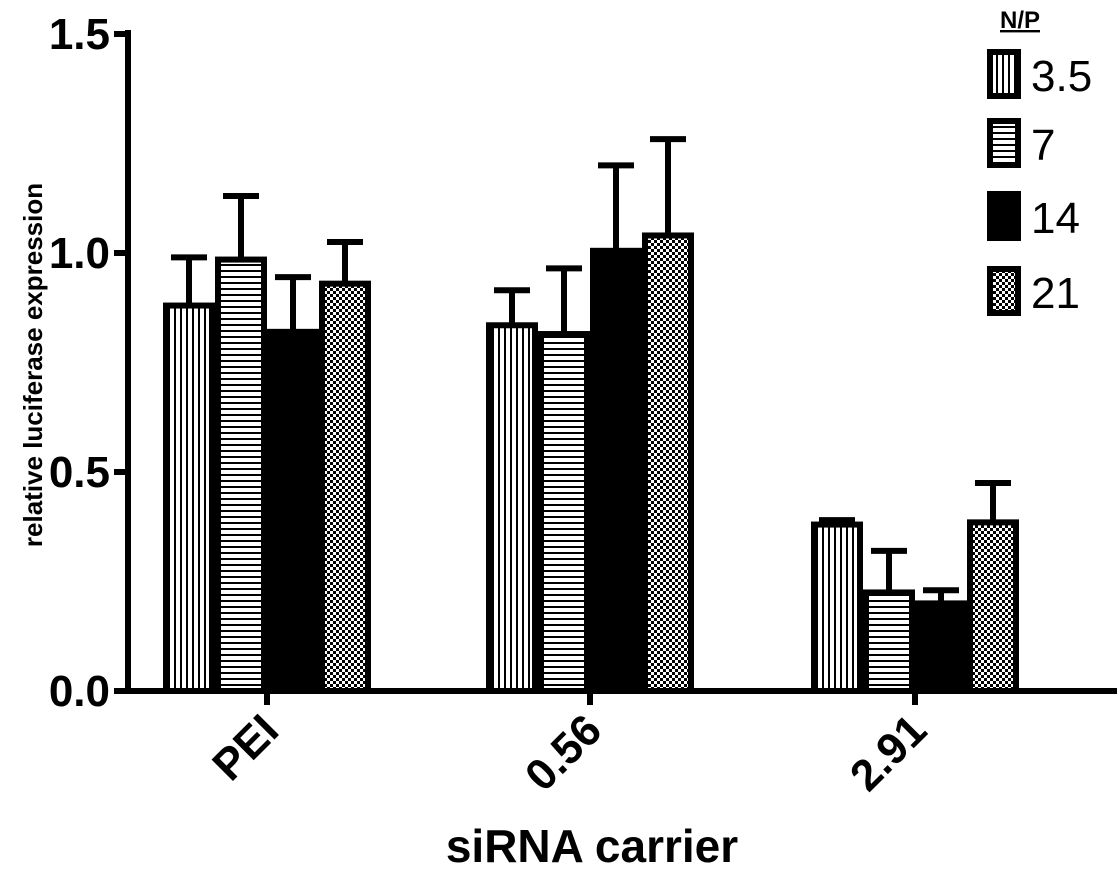 Image resolution: width=1117 pixels, height=869 pixels. I want to click on x-tick-label: PEI, so click(245, 747).